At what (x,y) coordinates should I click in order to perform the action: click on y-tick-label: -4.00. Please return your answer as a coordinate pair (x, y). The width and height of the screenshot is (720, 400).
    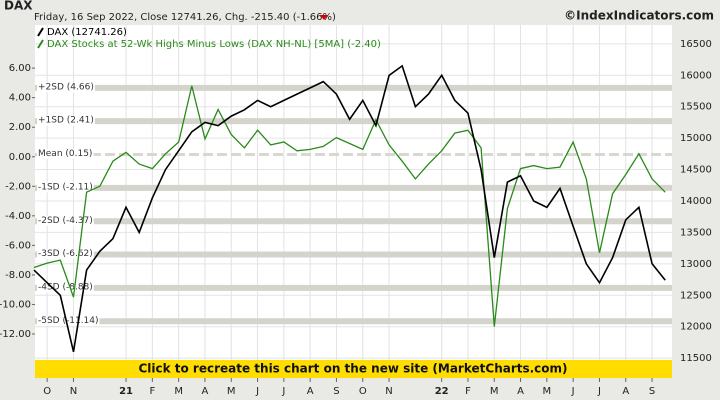
    Looking at the image, I should click on (18, 216).